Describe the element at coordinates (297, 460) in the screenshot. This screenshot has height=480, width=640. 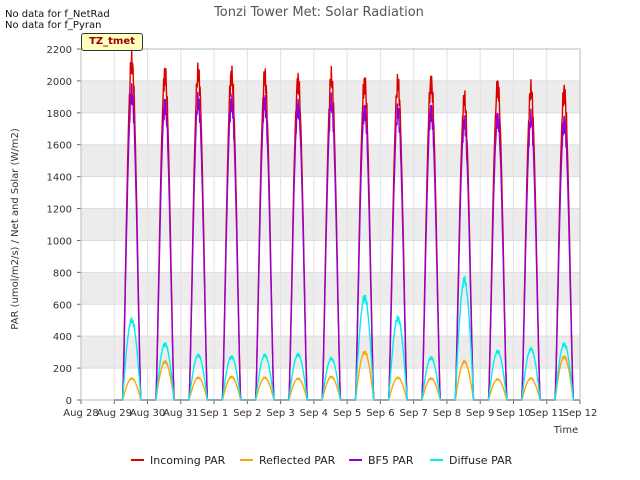
I see `legend-label-reflected-par: Reflected PAR` at that location.